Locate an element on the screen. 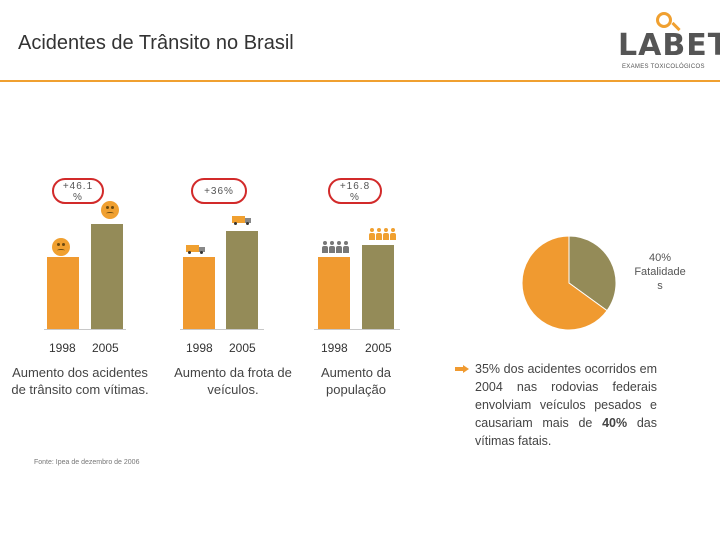  badge-line: +46.1 is located at coordinates (78, 186).